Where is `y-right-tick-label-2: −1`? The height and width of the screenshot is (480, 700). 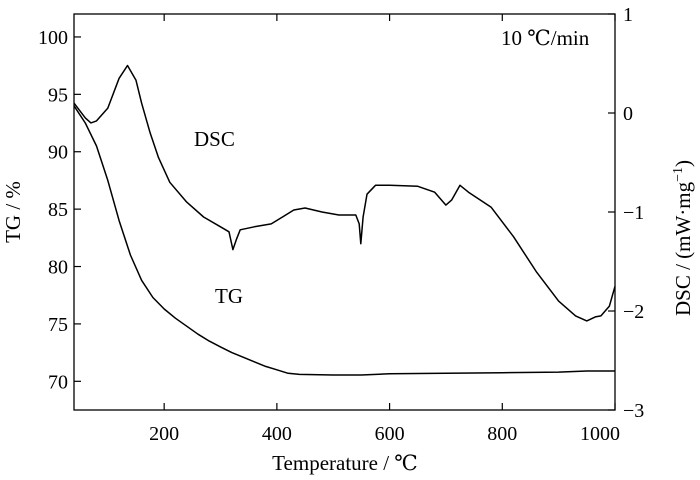 y-right-tick-label-2: −1 is located at coordinates (633, 213).